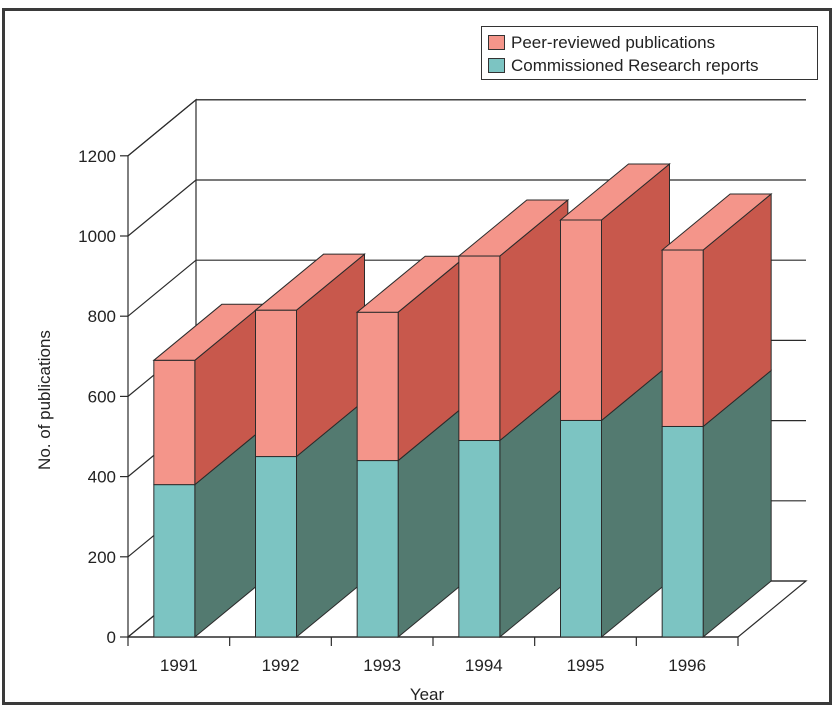  Describe the element at coordinates (111, 637) in the screenshot. I see `y-tick-label: 0` at that location.